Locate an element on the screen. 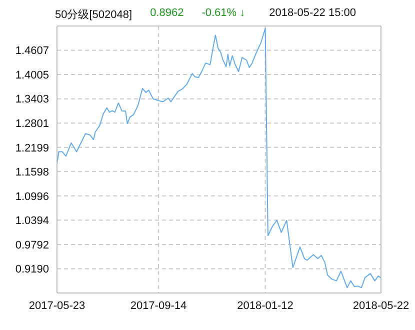 This screenshot has width=415, height=330. x-tick-label: 2018-01-12 is located at coordinates (265, 306).